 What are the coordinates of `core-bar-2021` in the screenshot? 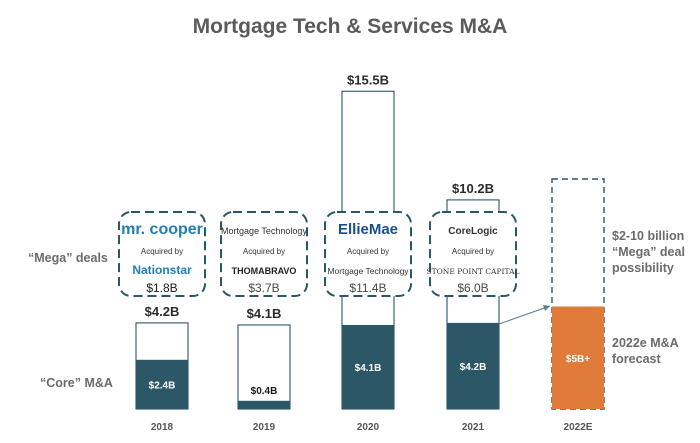 It's located at (473, 365).